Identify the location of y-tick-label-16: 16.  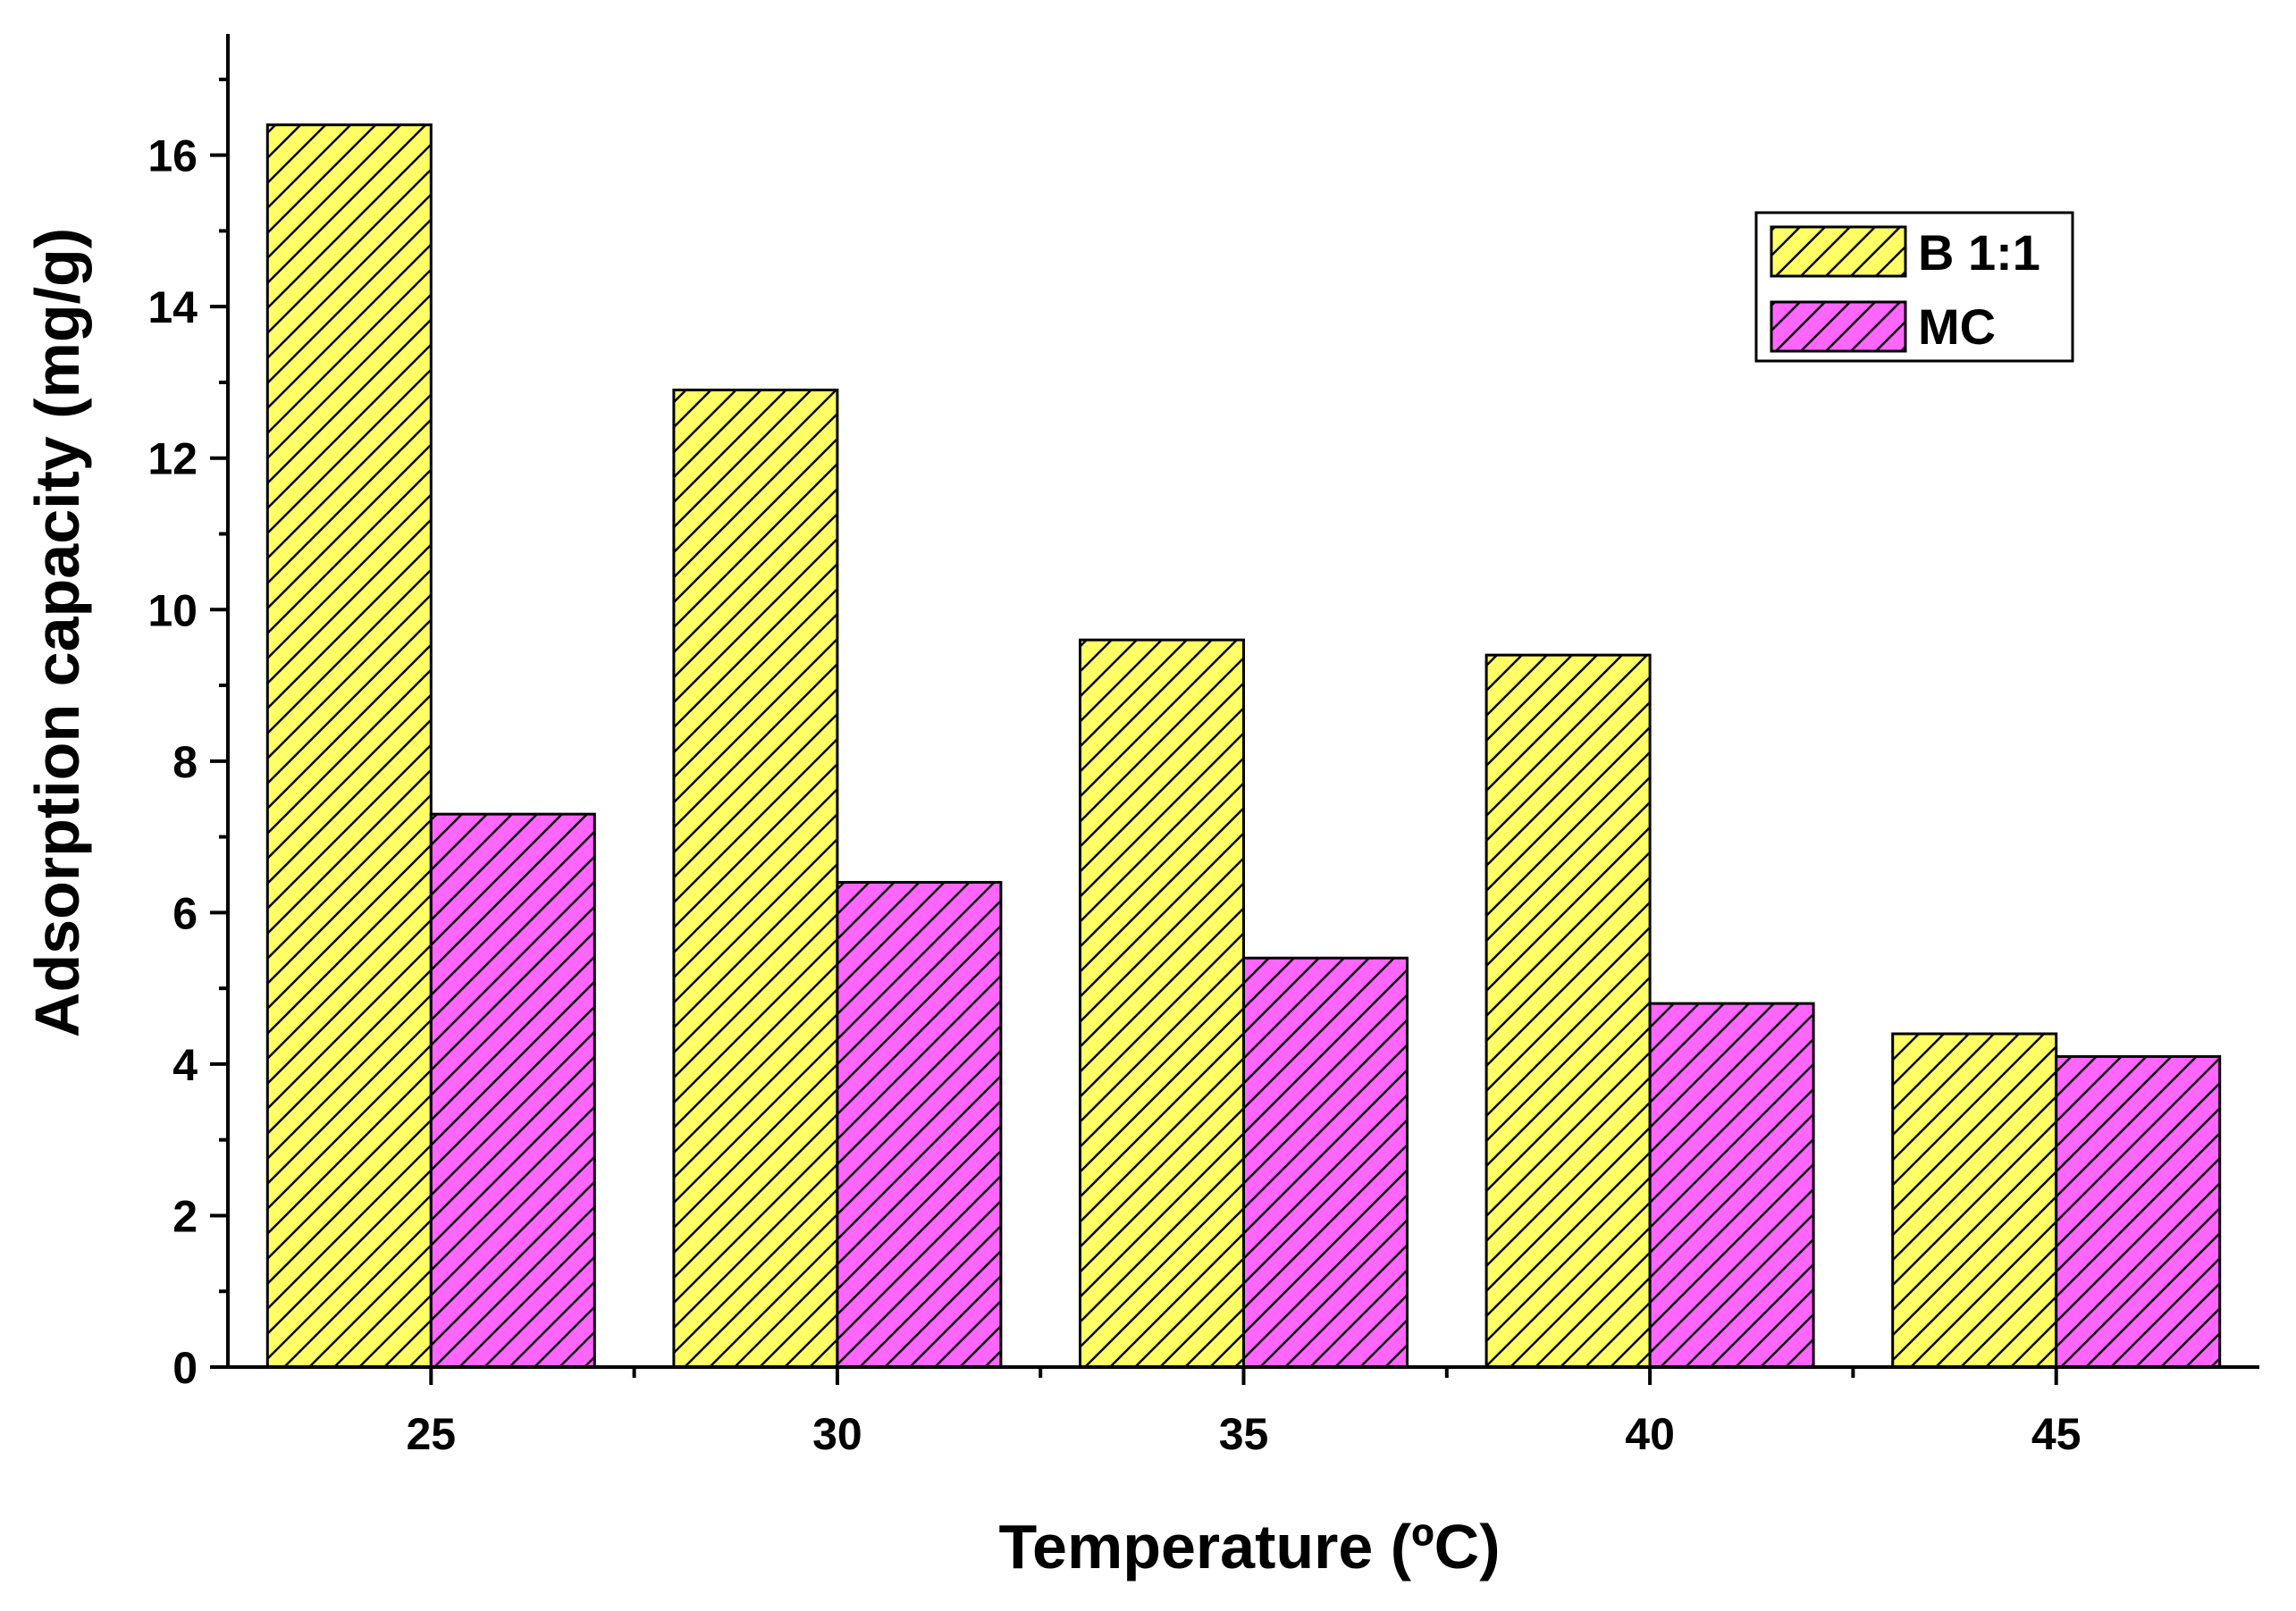
(172, 156).